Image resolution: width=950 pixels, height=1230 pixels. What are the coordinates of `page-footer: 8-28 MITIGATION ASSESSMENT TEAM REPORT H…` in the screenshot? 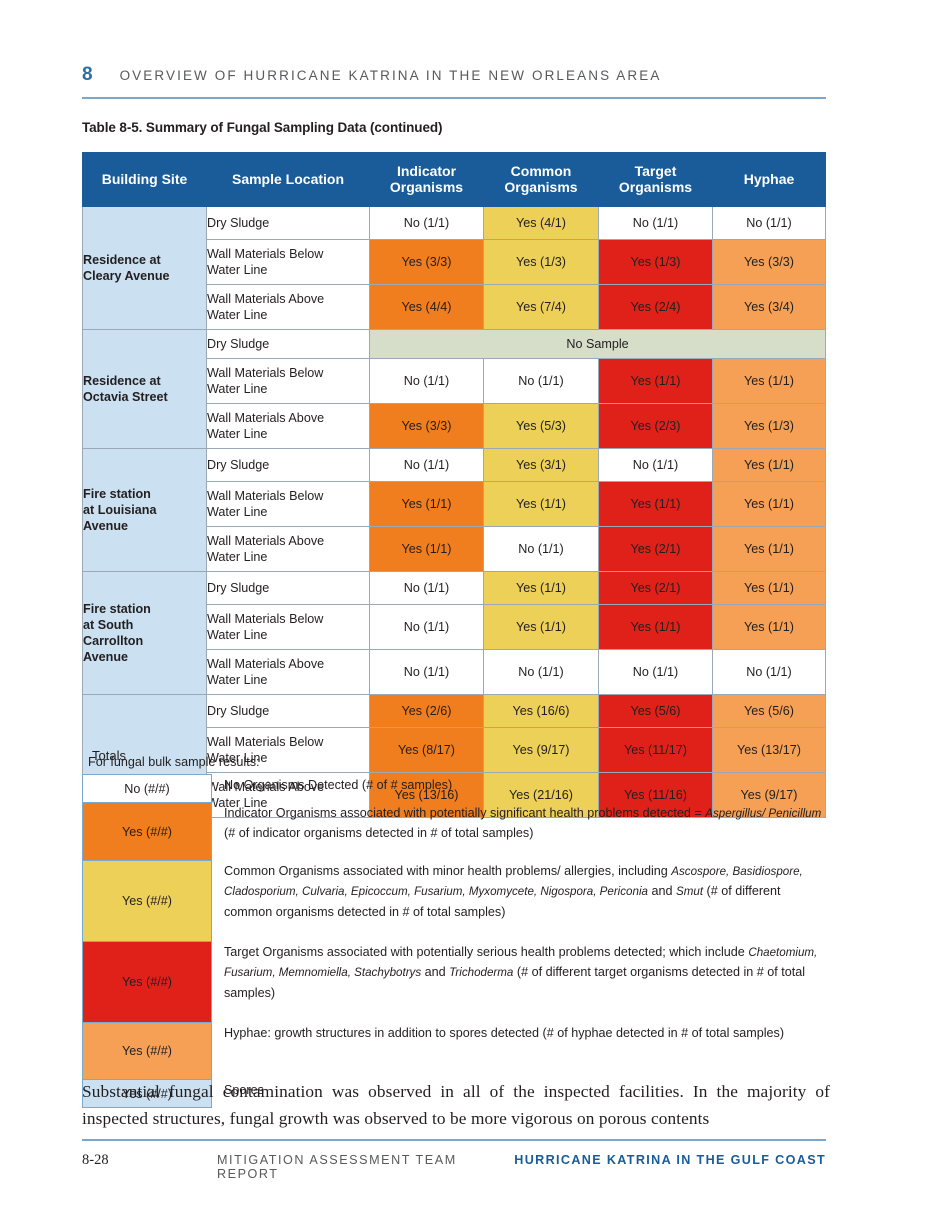 It's located at (454, 1160).